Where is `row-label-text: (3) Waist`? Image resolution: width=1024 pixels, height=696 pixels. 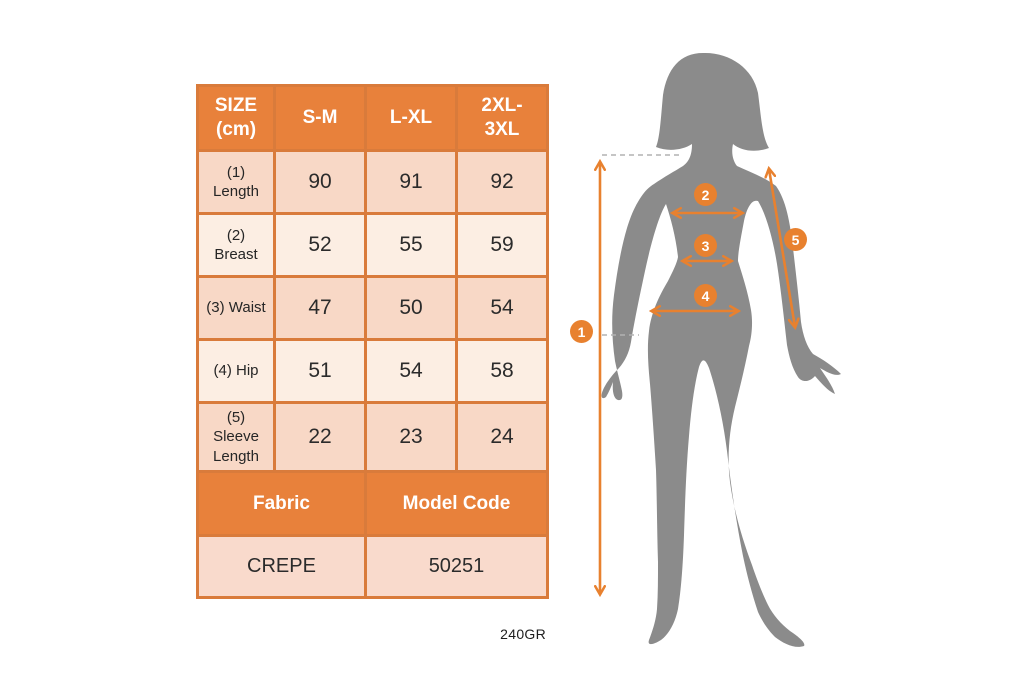 row-label-text: (3) Waist is located at coordinates (236, 308).